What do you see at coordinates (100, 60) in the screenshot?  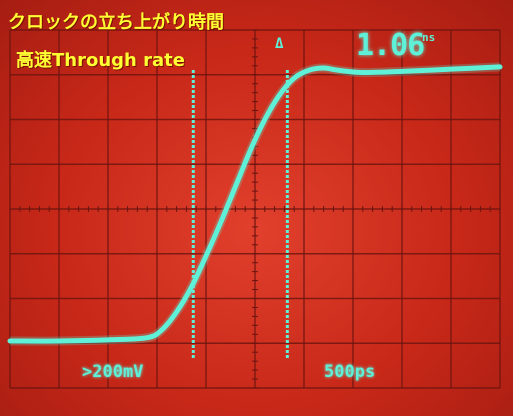 I see `chart-subtitle: 高速Through rate` at bounding box center [100, 60].